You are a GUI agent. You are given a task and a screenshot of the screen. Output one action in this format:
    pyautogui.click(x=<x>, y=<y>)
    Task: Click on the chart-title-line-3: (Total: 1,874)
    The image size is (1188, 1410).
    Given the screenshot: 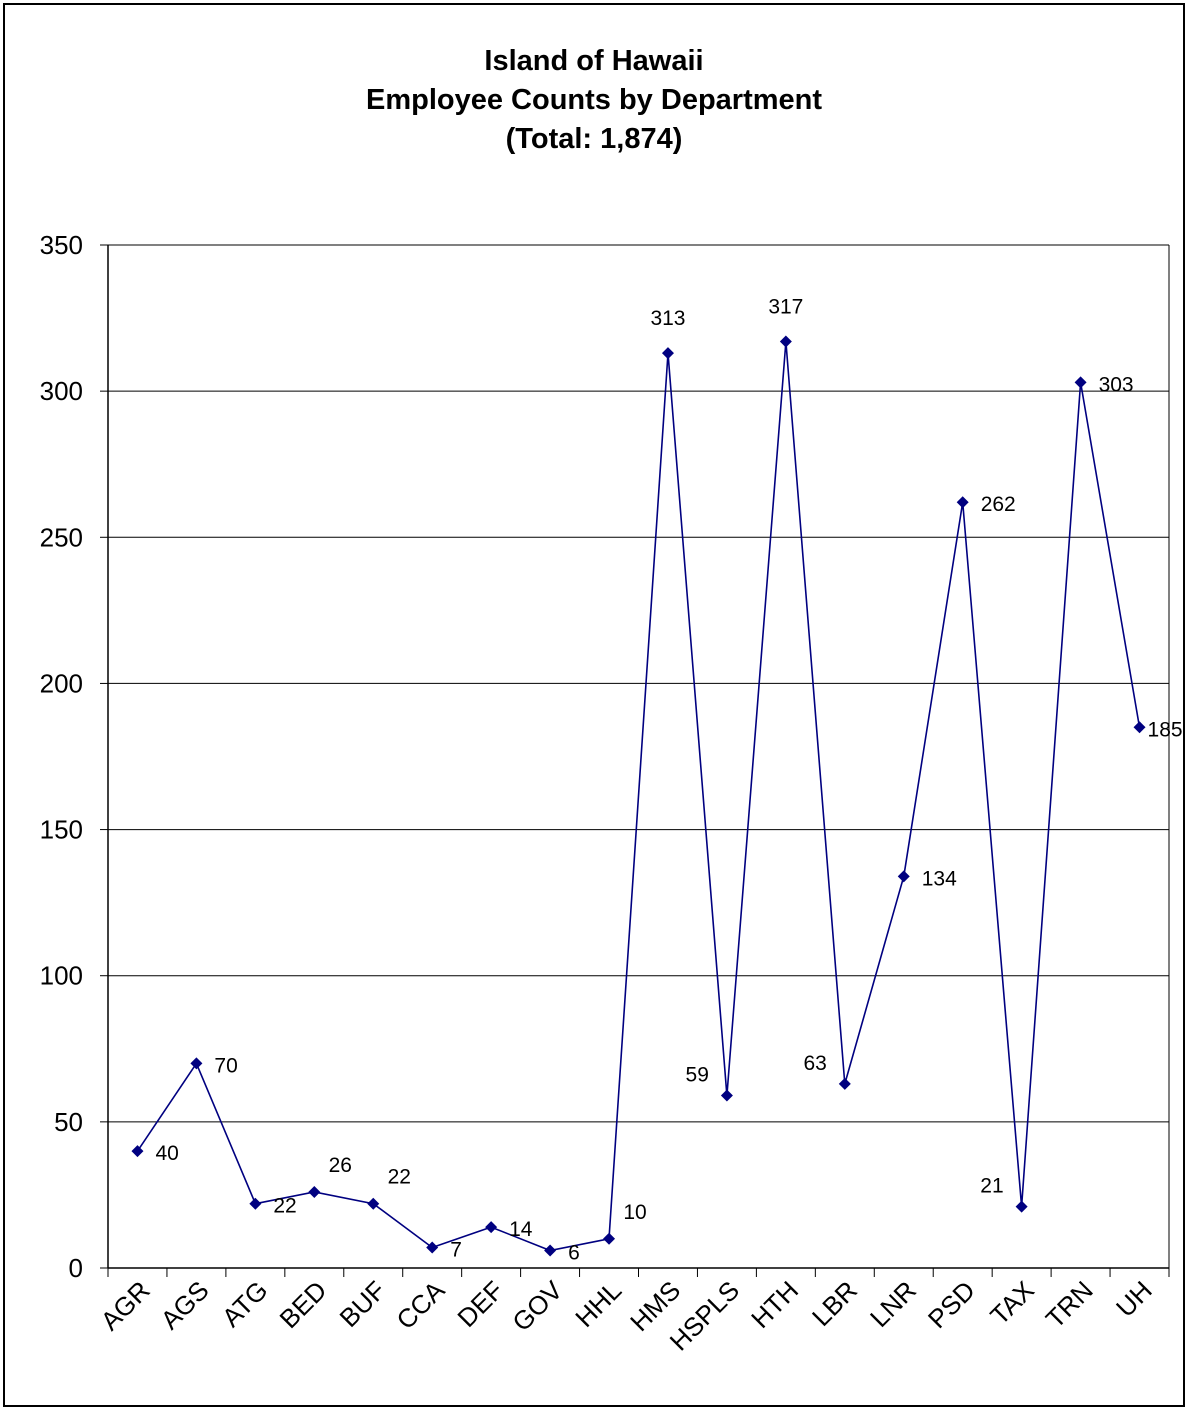 What is the action you would take?
    pyautogui.click(x=594, y=139)
    